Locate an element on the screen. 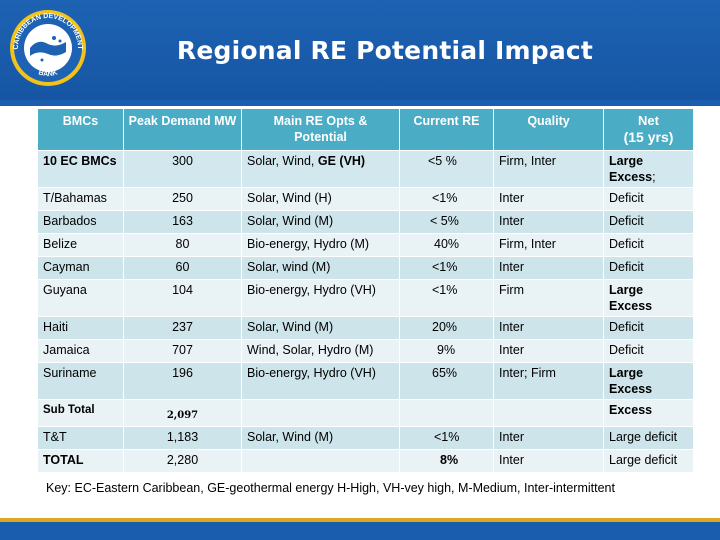 Image resolution: width=720 pixels, height=540 pixels. cell-opts-text: Solar, Wind, is located at coordinates (282, 161).